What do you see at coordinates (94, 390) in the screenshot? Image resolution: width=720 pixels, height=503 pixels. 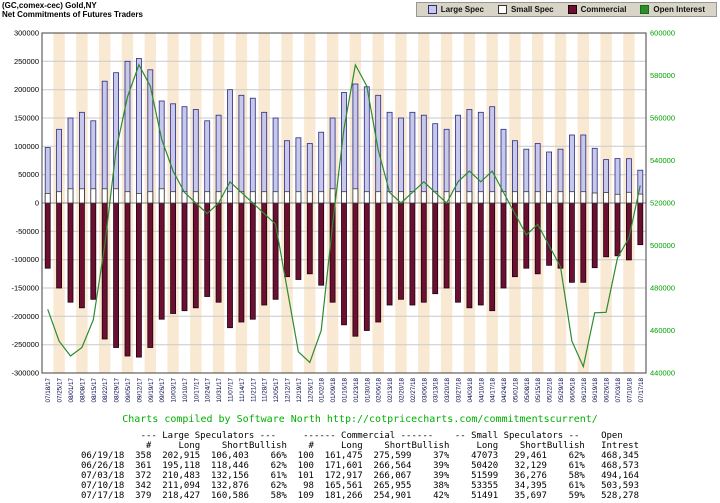 I see `svg-text: 08/15/17` at bounding box center [94, 390].